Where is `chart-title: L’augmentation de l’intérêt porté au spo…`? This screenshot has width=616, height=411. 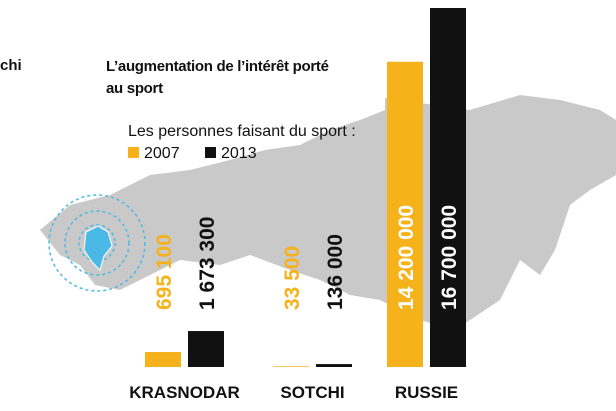 chart-title: L’augmentation de l’intérêt porté au spo… is located at coordinates (217, 77).